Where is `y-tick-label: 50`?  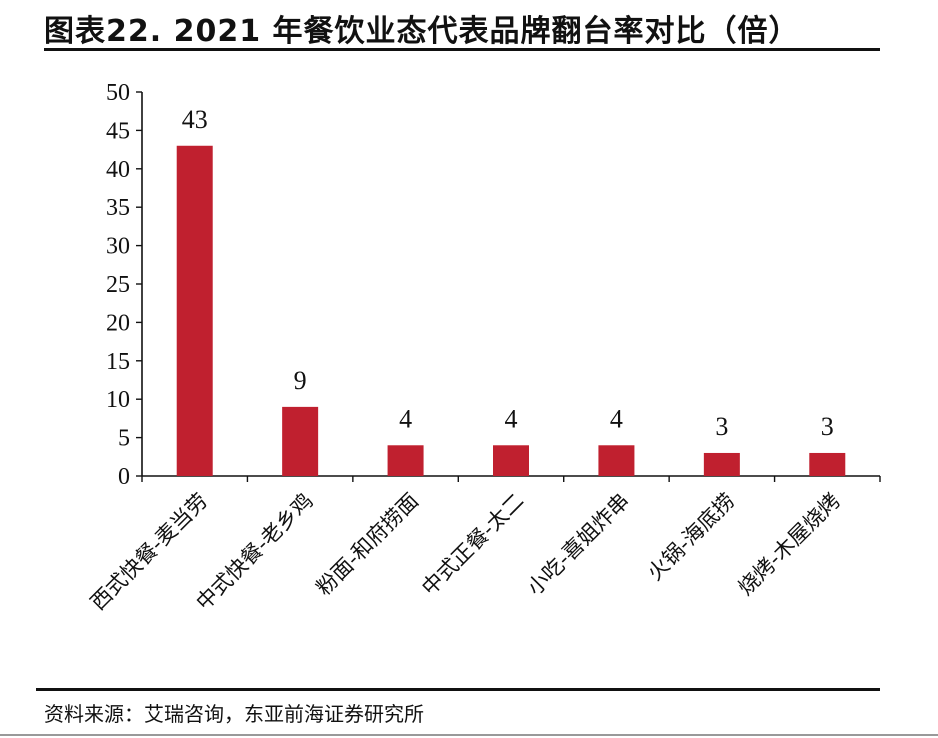 y-tick-label: 50 is located at coordinates (118, 93).